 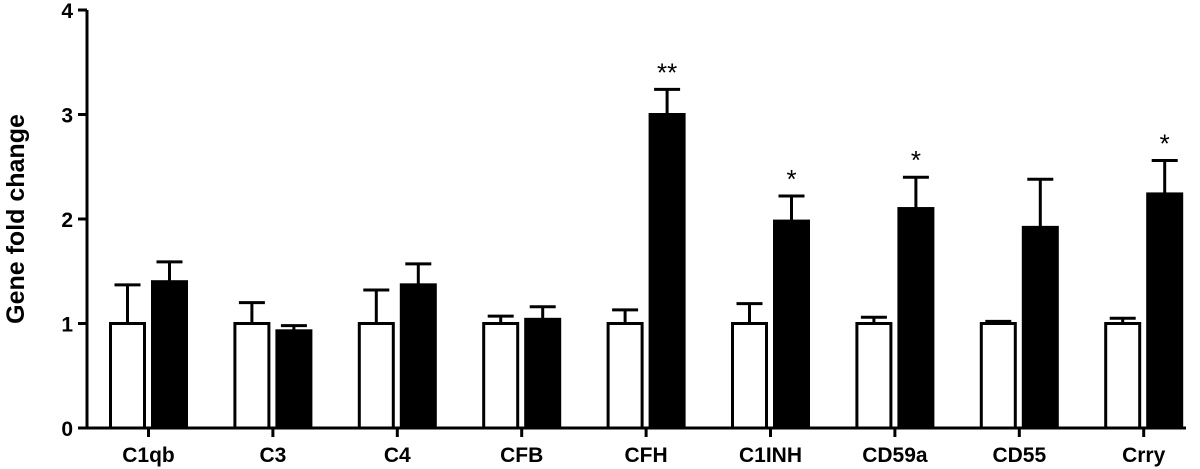 I want to click on y-tick-label: 0, so click(x=67, y=429).